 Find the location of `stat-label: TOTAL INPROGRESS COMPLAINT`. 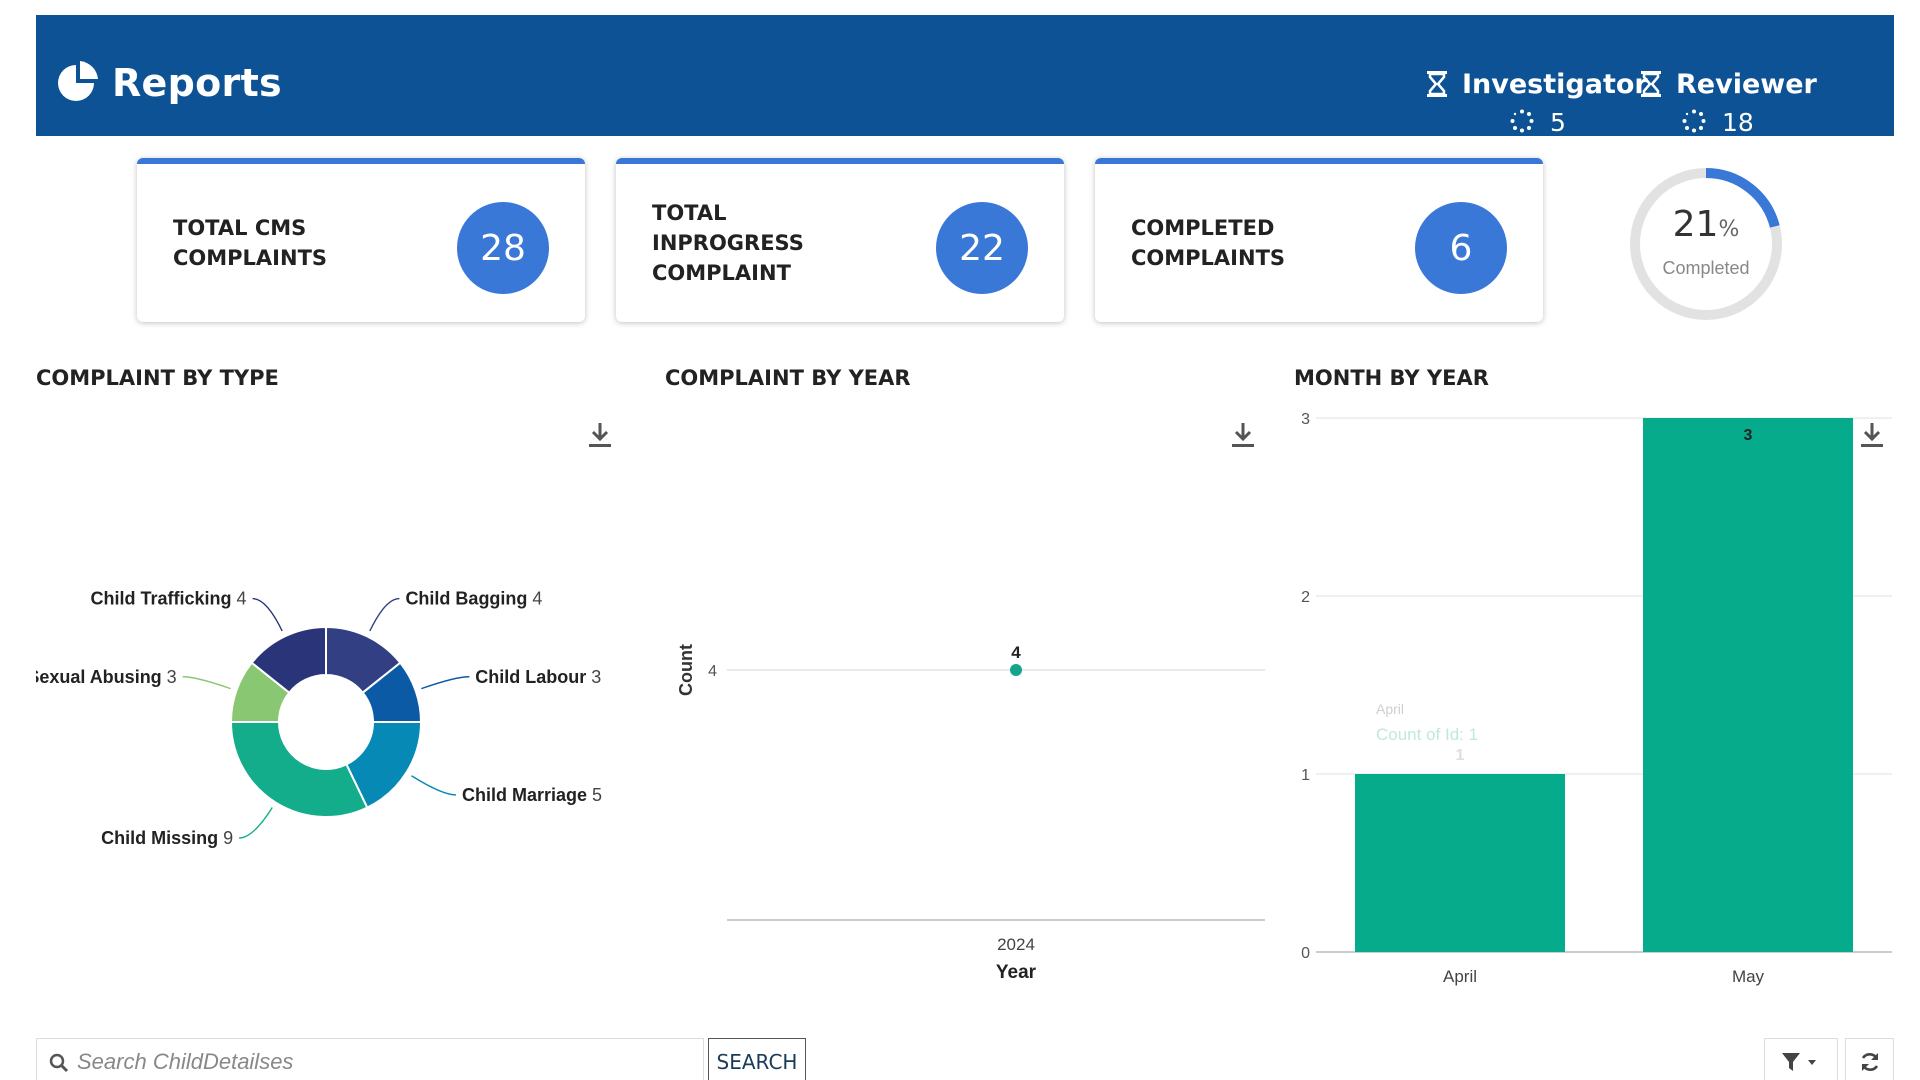

stat-label: TOTAL INPROGRESS COMPLAINT is located at coordinates (728, 243).